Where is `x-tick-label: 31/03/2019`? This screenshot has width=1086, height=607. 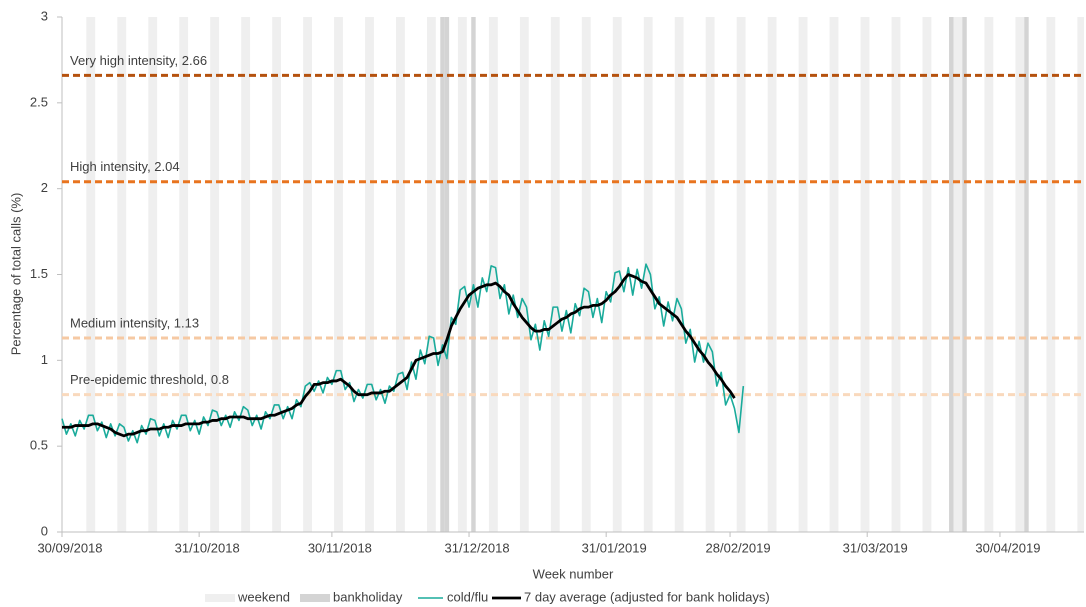
x-tick-label: 31/03/2019 is located at coordinates (875, 547).